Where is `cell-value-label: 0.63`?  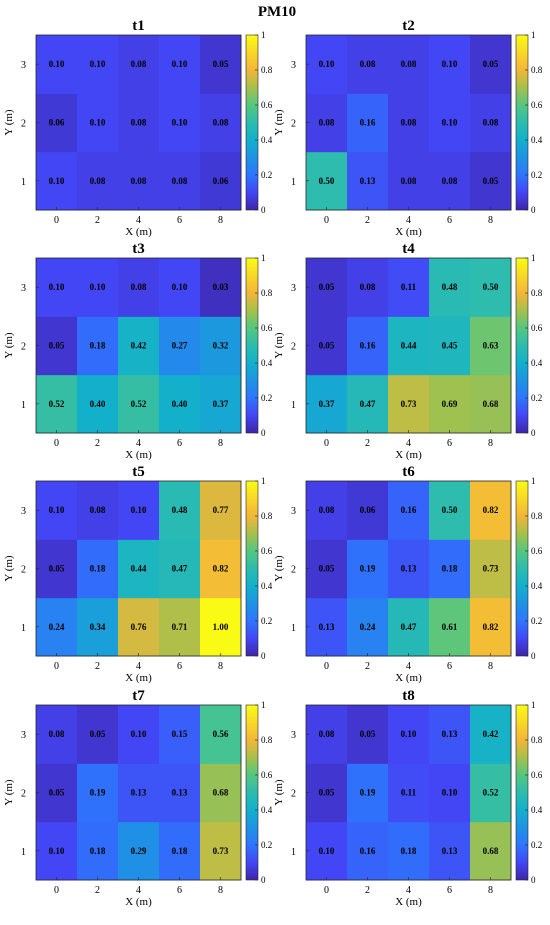
cell-value-label: 0.63 is located at coordinates (491, 346).